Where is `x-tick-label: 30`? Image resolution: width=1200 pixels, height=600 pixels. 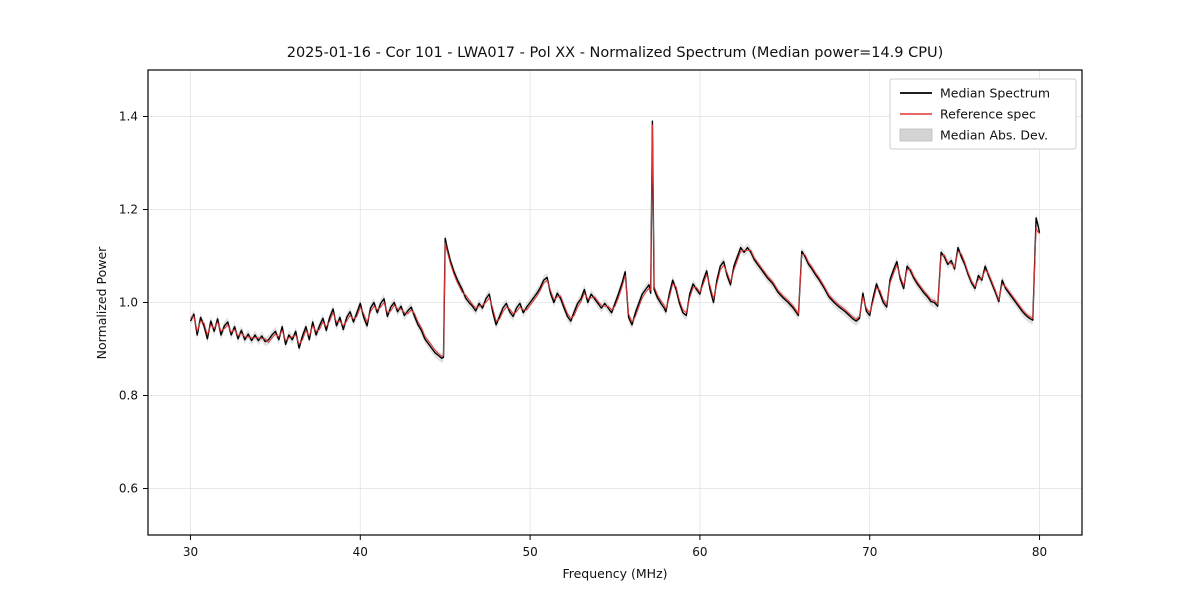 x-tick-label: 30 is located at coordinates (190, 552).